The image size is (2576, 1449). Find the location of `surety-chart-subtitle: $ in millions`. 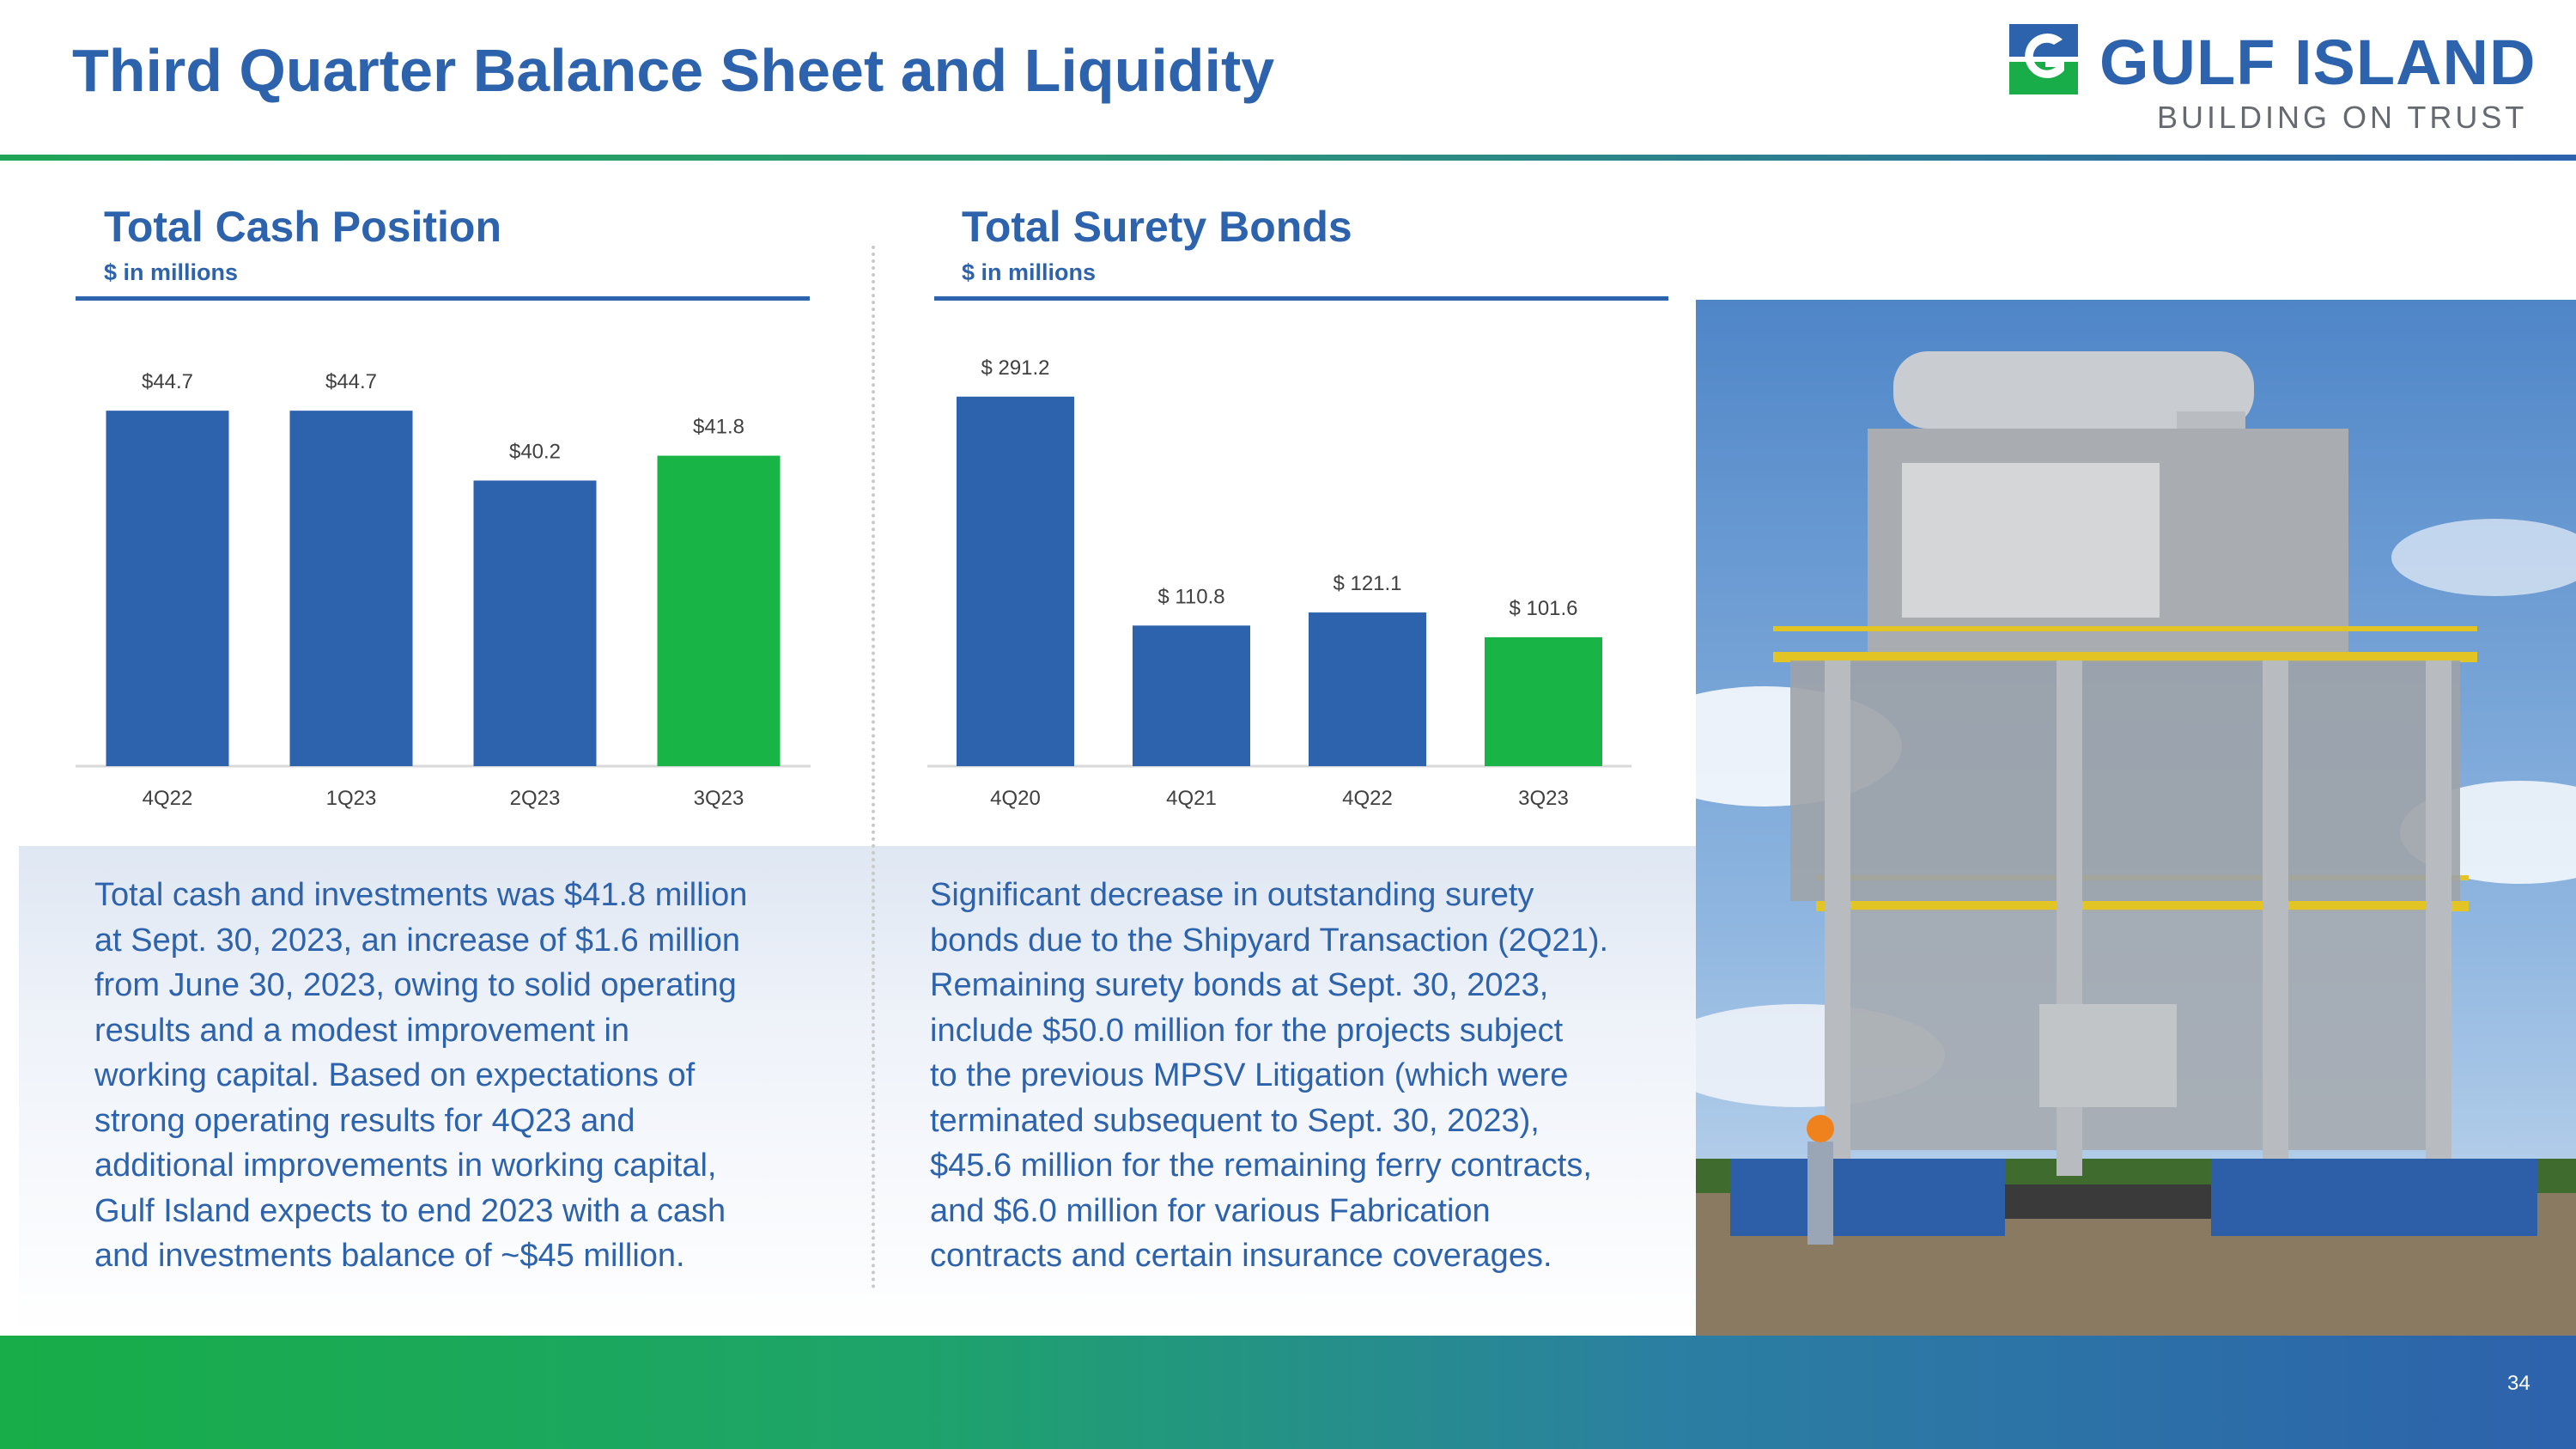

surety-chart-subtitle: $ in millions is located at coordinates (1030, 272).